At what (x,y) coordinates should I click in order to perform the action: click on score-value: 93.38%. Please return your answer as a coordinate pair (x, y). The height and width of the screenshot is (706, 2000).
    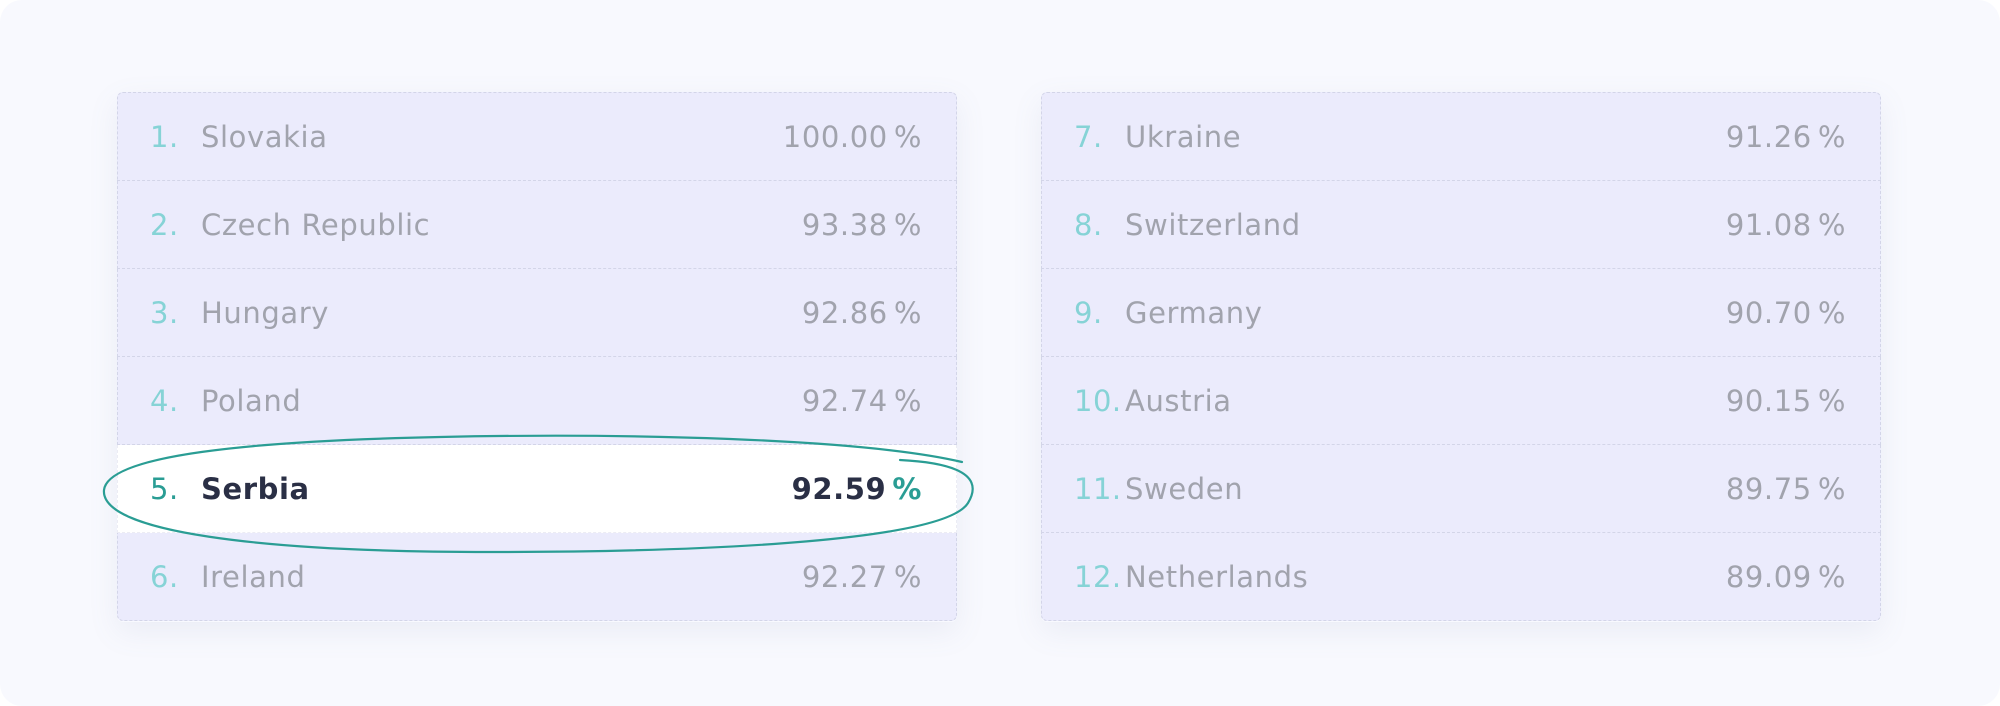
    Looking at the image, I should click on (862, 225).